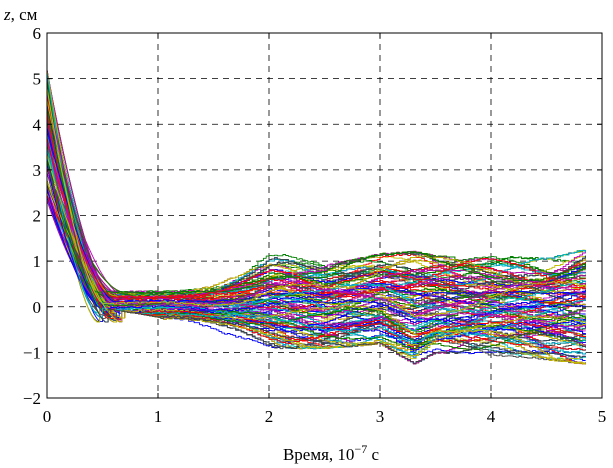  I want to click on x-tick-label: 1, so click(158, 416).